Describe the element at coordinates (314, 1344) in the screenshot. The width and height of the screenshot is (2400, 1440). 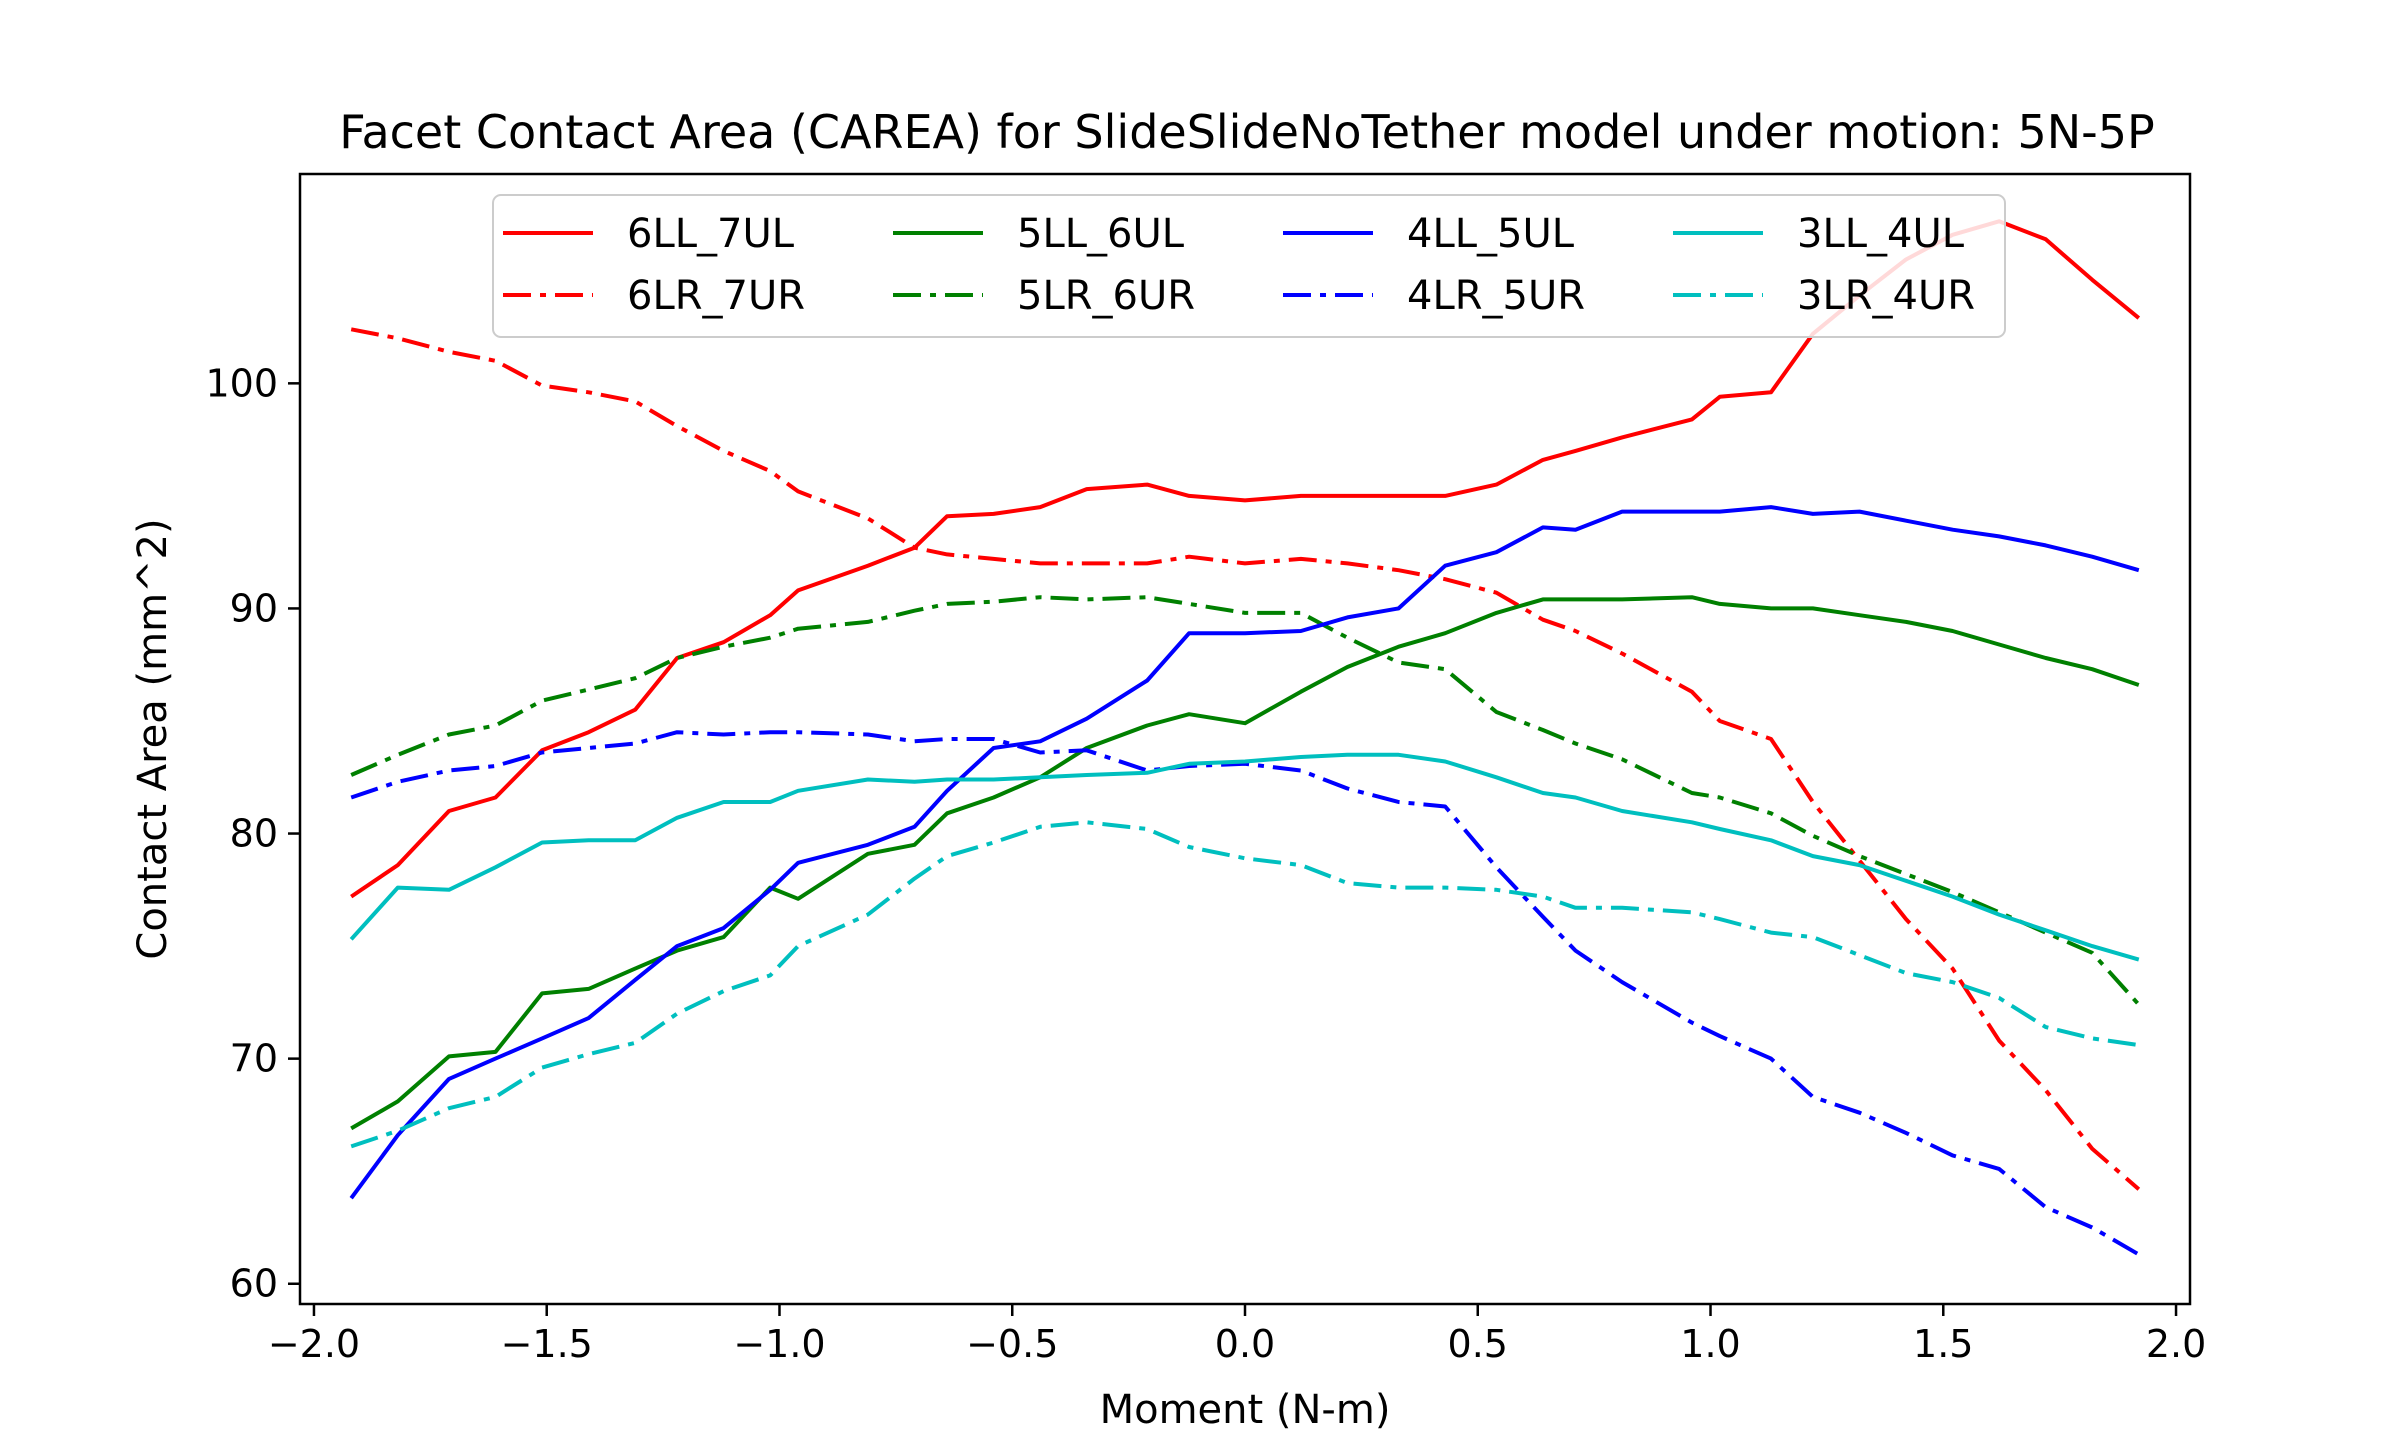
I see `x-tick-label: −2.0` at that location.